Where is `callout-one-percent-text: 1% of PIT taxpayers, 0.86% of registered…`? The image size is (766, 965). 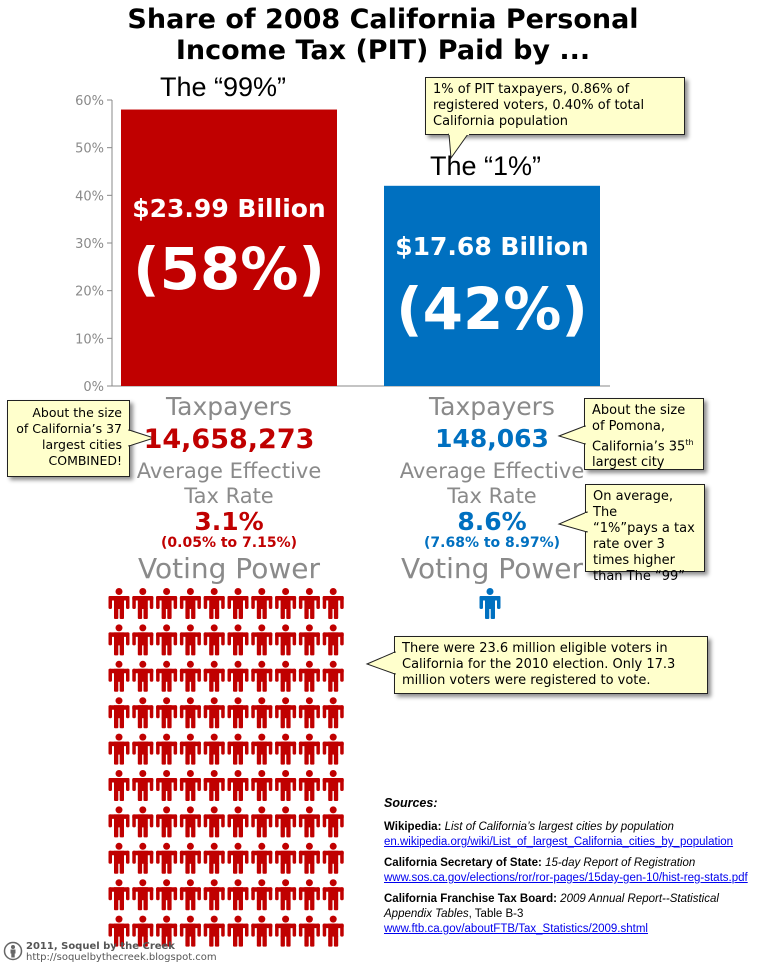 callout-one-percent-text: 1% of PIT taxpayers, 0.86% of registered… is located at coordinates (539, 105).